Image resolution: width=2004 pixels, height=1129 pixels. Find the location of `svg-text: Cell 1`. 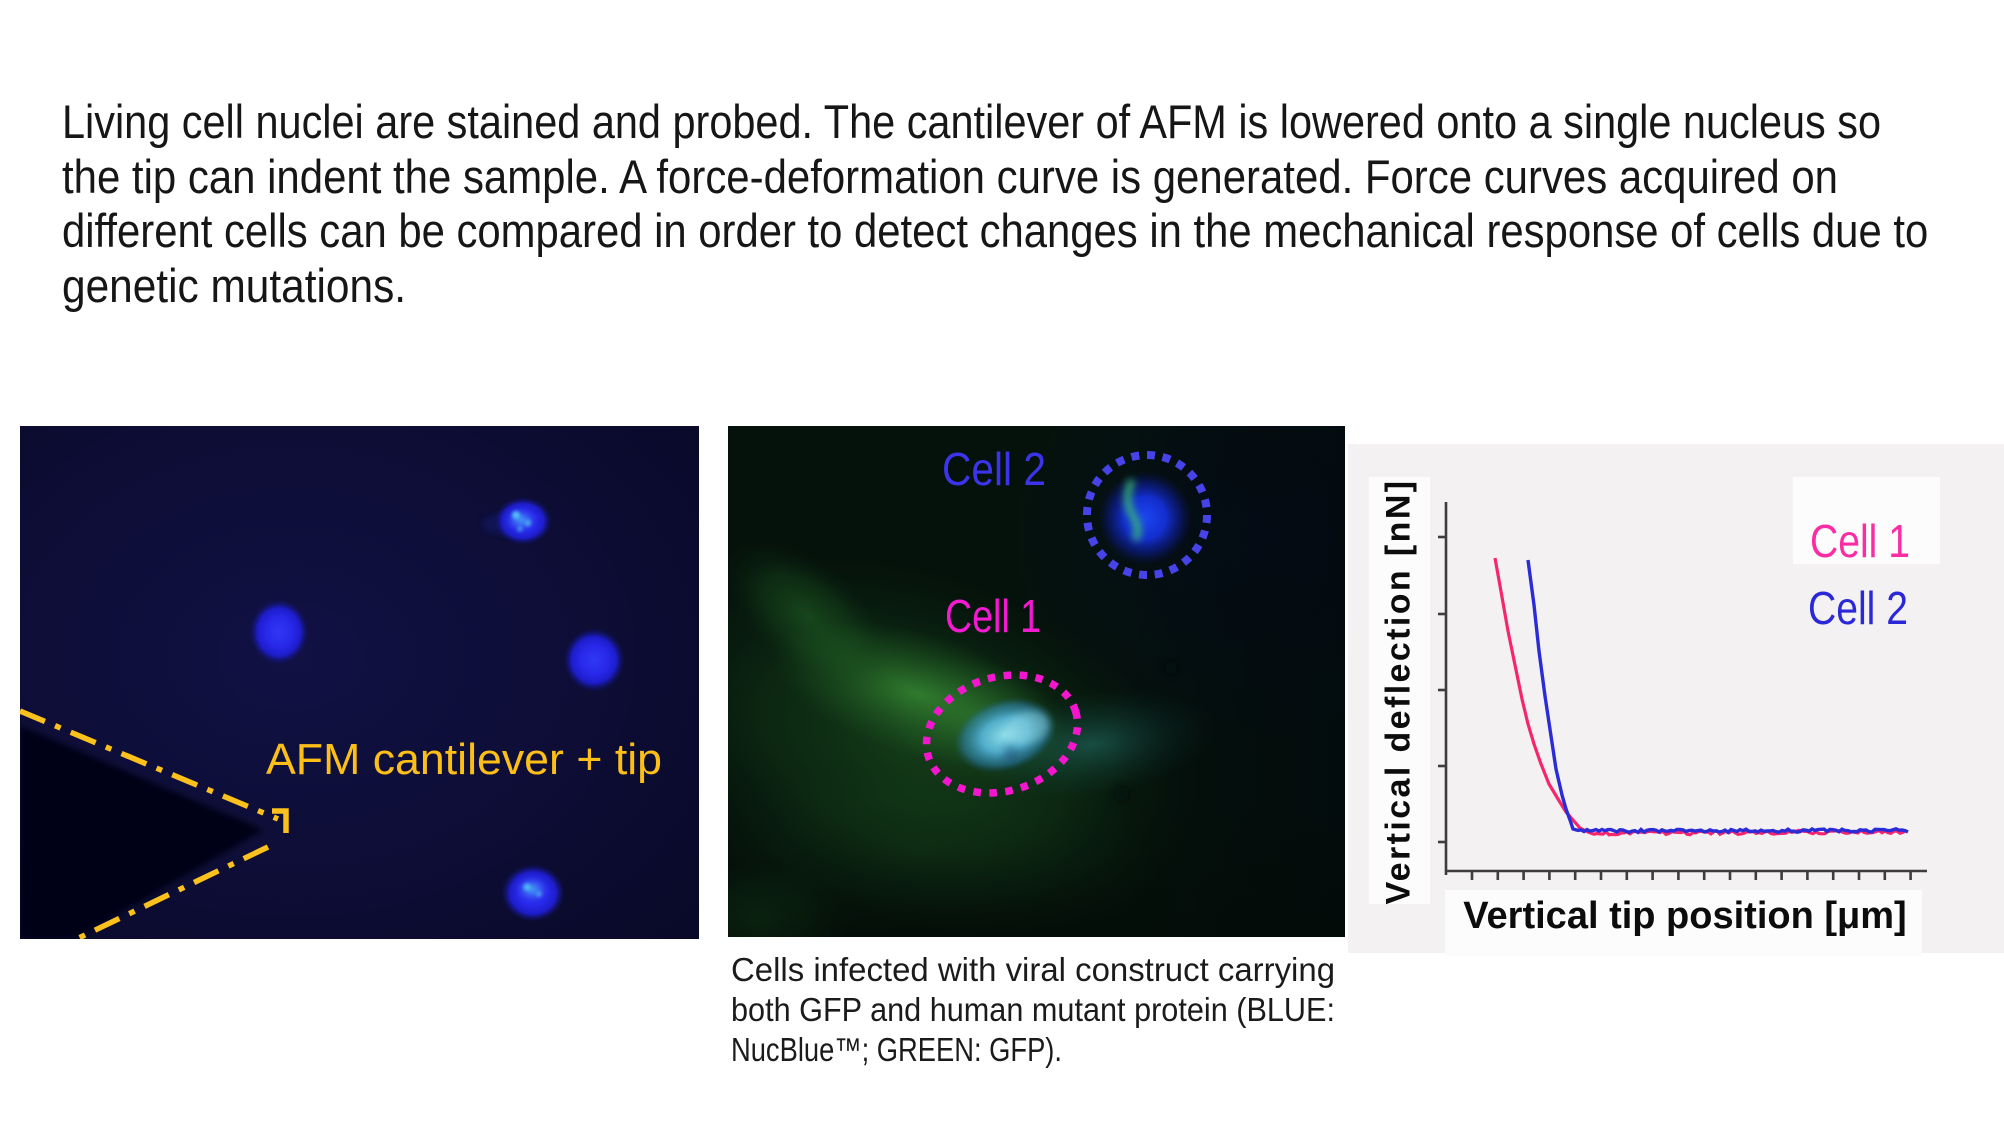

svg-text: Cell 1 is located at coordinates (993, 616).